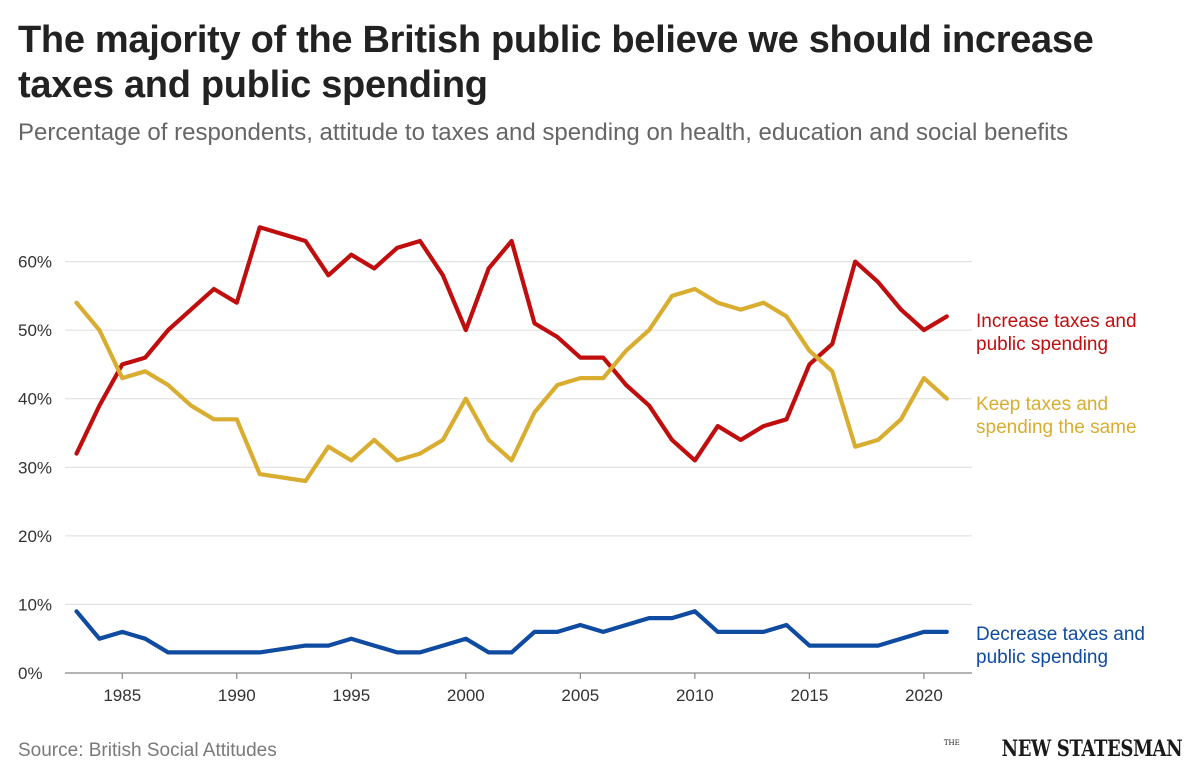  Describe the element at coordinates (924, 695) in the screenshot. I see `x-tick-label: 2020` at that location.